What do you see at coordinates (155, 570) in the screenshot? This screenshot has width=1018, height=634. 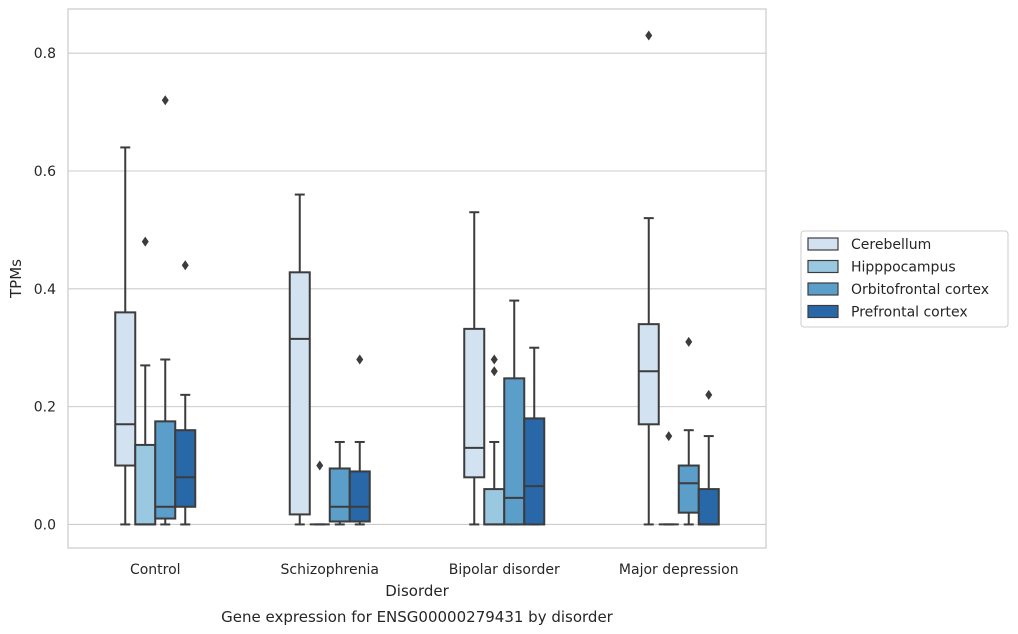 I see `x-tick-label: Control` at bounding box center [155, 570].